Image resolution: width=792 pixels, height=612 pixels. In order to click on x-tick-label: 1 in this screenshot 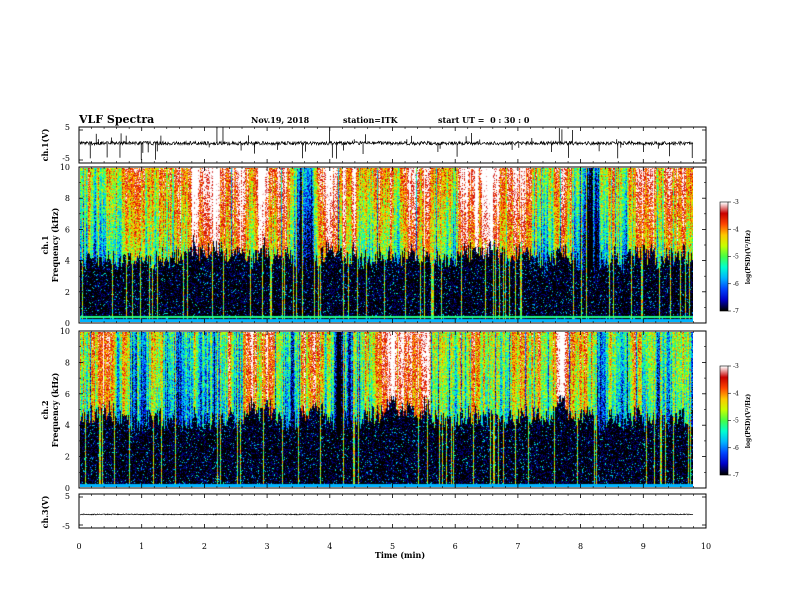, I will do `click(141, 546)`.